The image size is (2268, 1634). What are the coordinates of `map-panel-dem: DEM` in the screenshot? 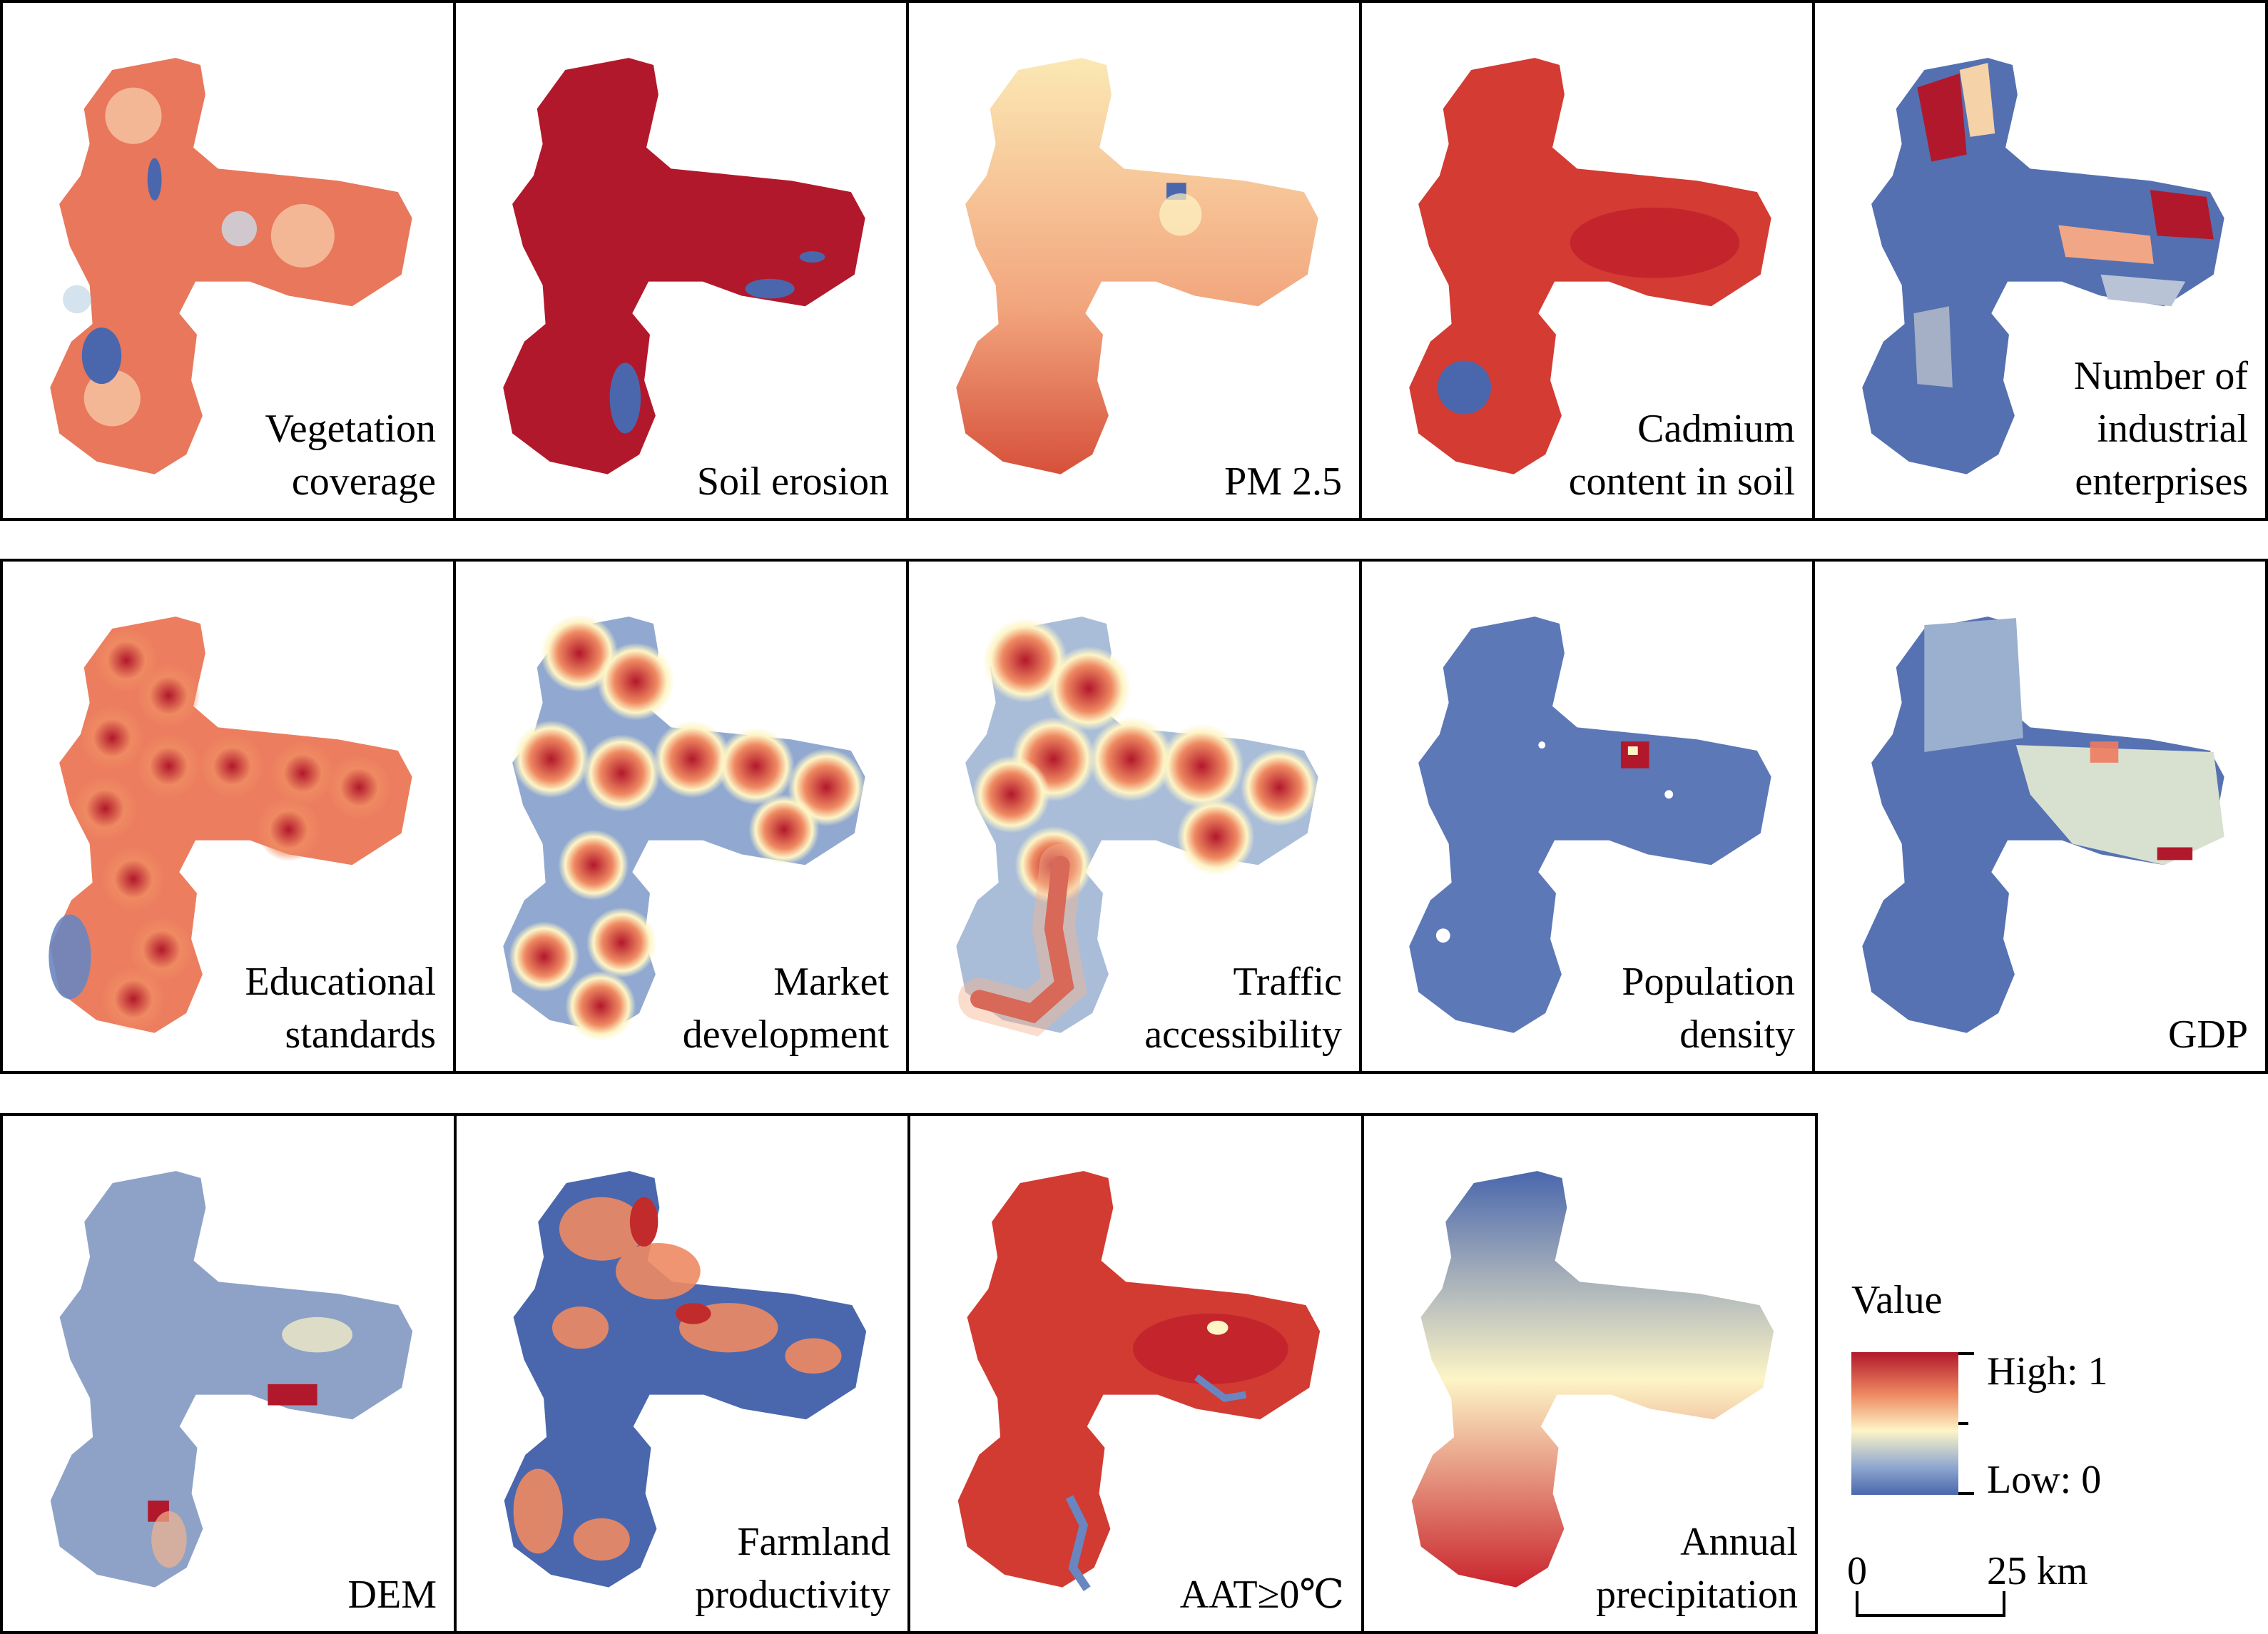 It's located at (230, 1373).